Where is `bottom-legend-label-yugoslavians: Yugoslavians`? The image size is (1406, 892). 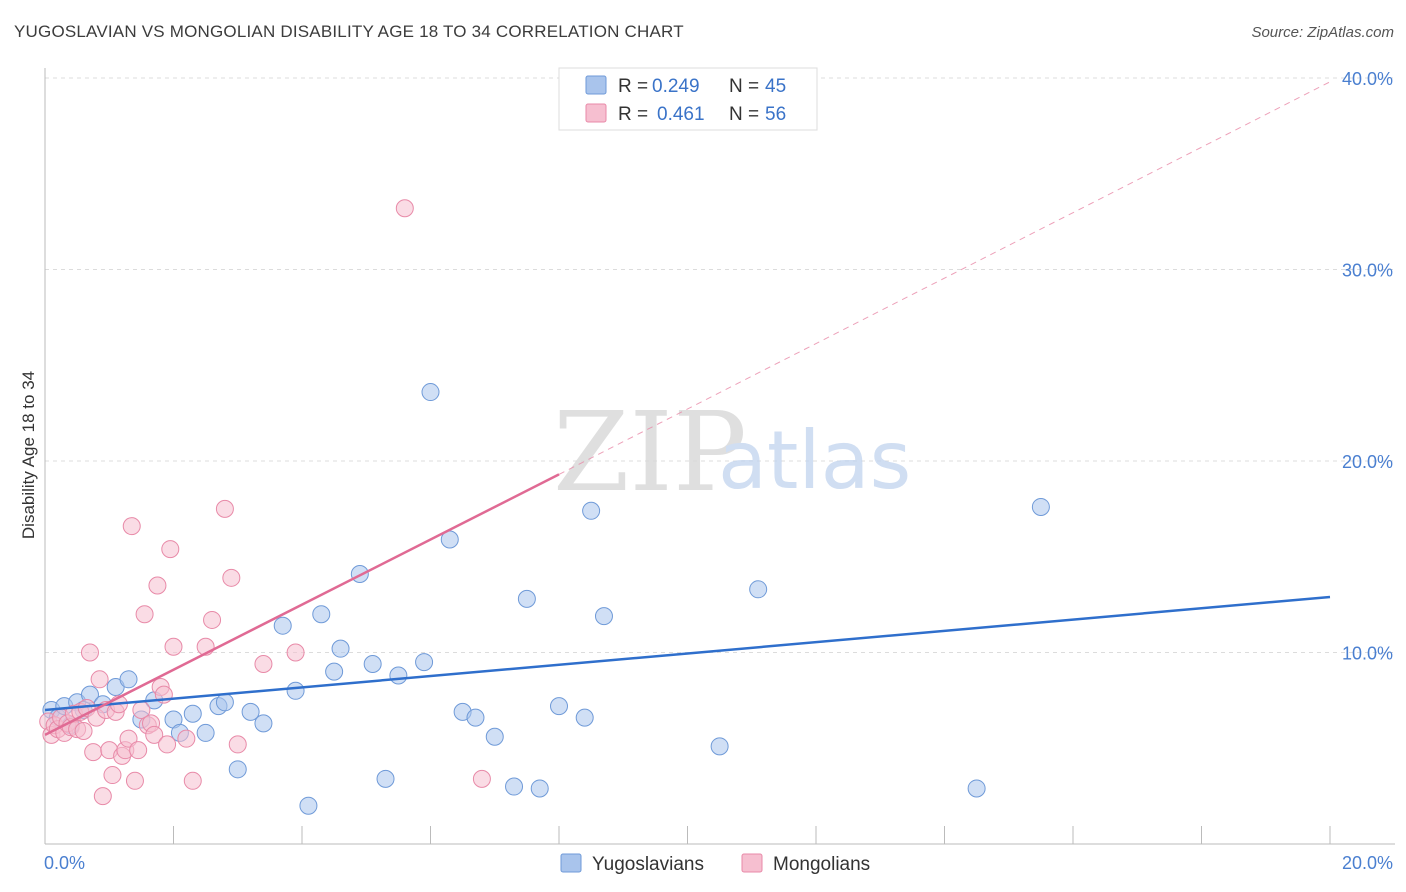 bottom-legend-label-yugoslavians: Yugoslavians is located at coordinates (648, 864).